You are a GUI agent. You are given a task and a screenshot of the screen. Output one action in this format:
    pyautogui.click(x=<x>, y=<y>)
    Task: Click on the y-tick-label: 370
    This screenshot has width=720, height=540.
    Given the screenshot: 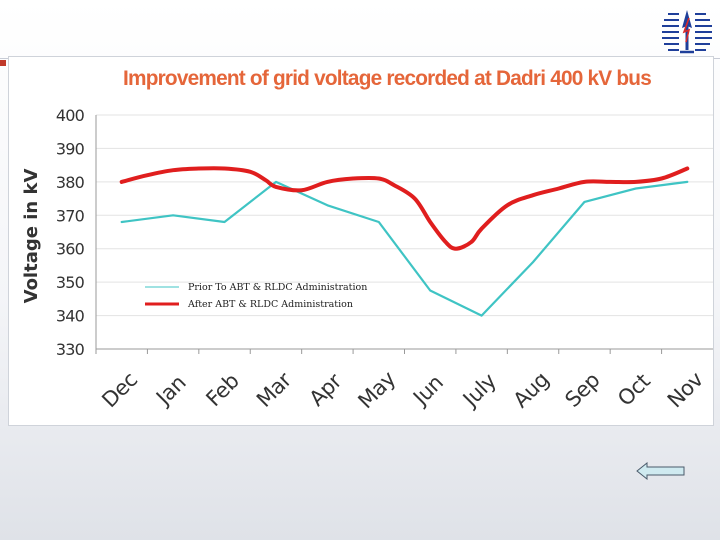 What is the action you would take?
    pyautogui.click(x=70, y=215)
    